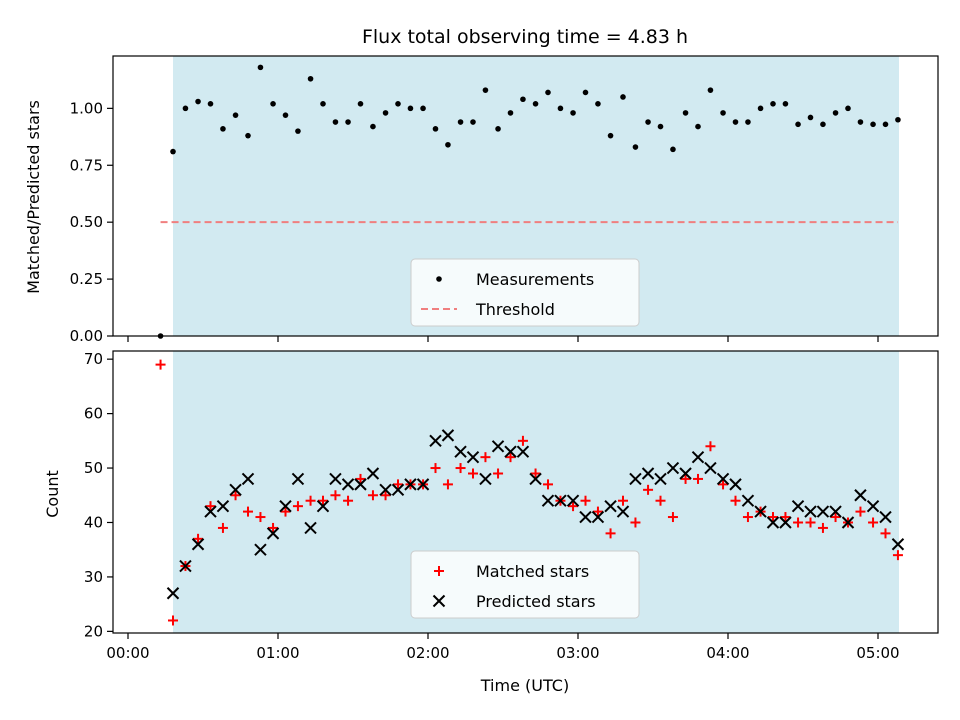 This screenshot has height=720, width=960. Describe the element at coordinates (427, 653) in the screenshot. I see `x-tick-label: 02:00` at that location.